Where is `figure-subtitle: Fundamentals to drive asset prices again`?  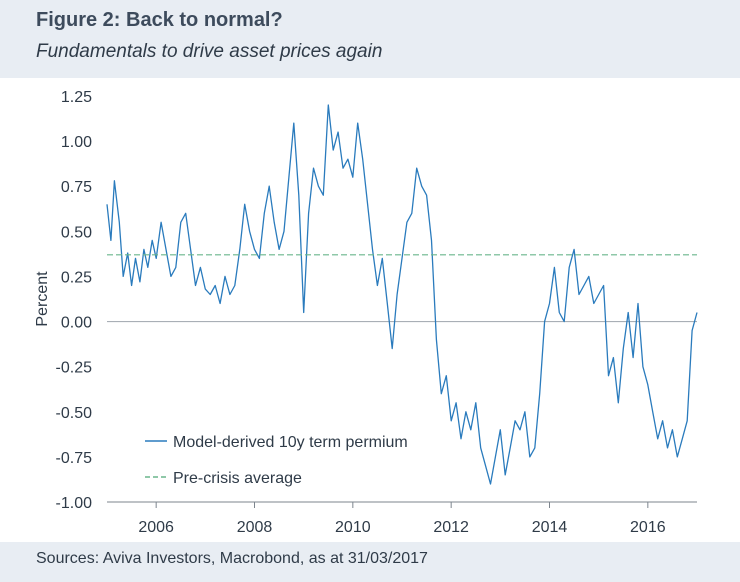
figure-subtitle: Fundamentals to drive asset prices again is located at coordinates (209, 51).